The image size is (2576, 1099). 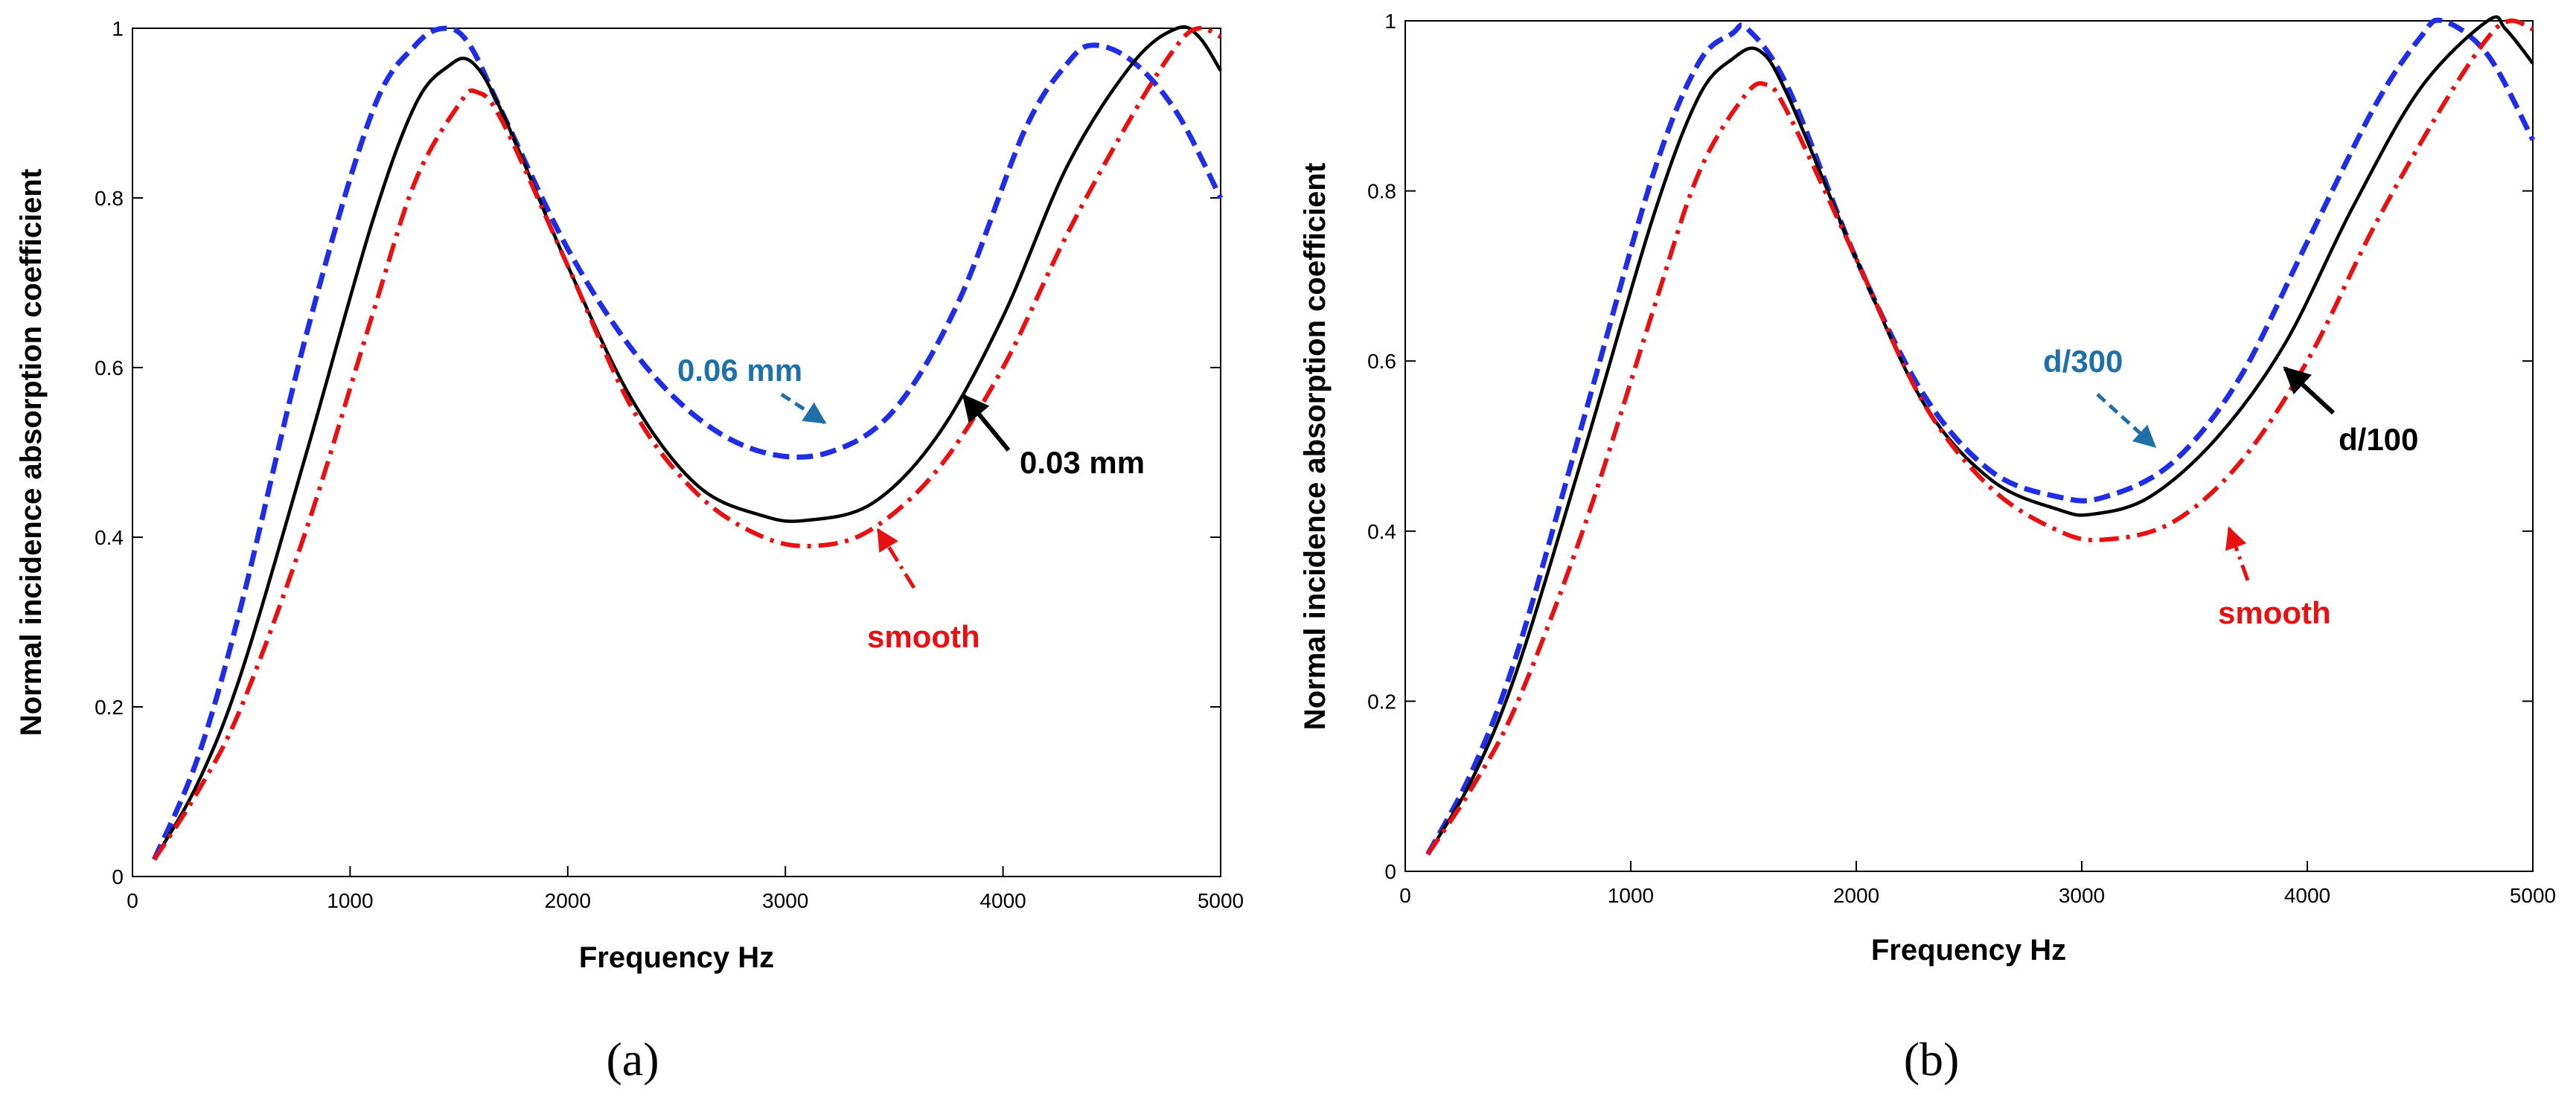 What do you see at coordinates (739, 370) in the screenshot?
I see `annotation-blue: 0.06 mm` at bounding box center [739, 370].